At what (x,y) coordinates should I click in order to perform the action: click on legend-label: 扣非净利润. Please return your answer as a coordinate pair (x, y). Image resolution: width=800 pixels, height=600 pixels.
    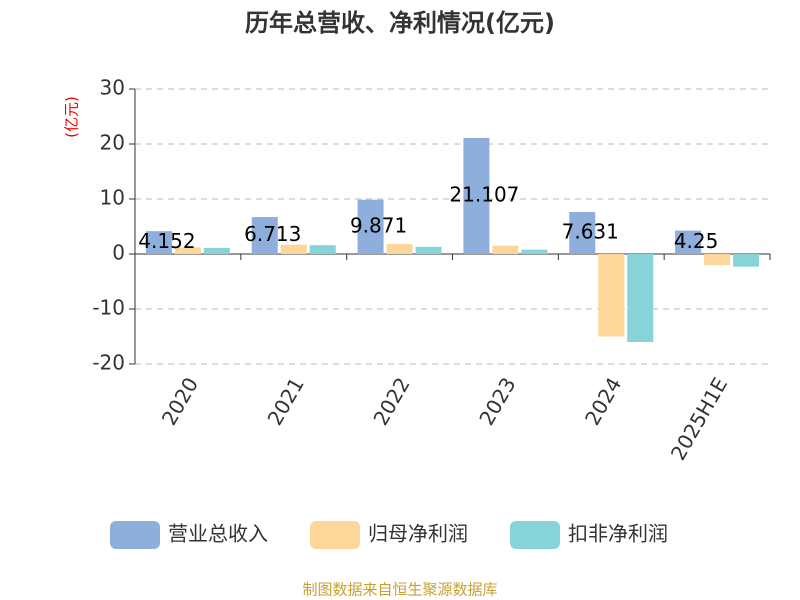
    Looking at the image, I should click on (618, 534).